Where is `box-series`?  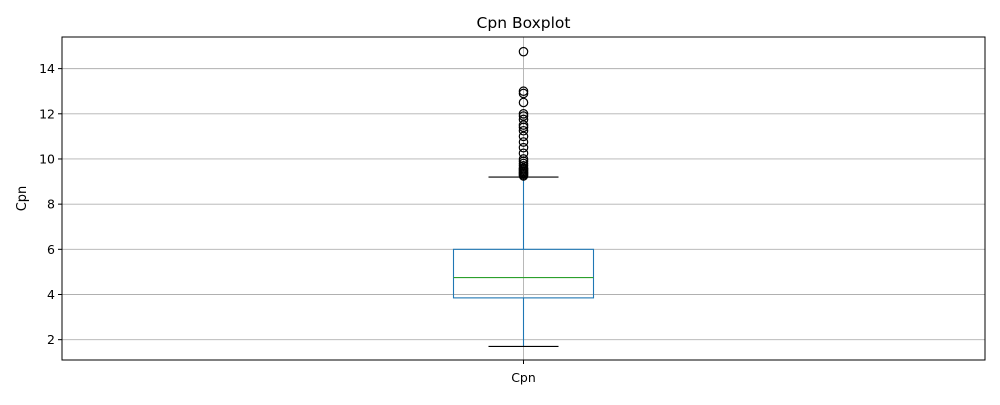
box-series is located at coordinates (523, 196).